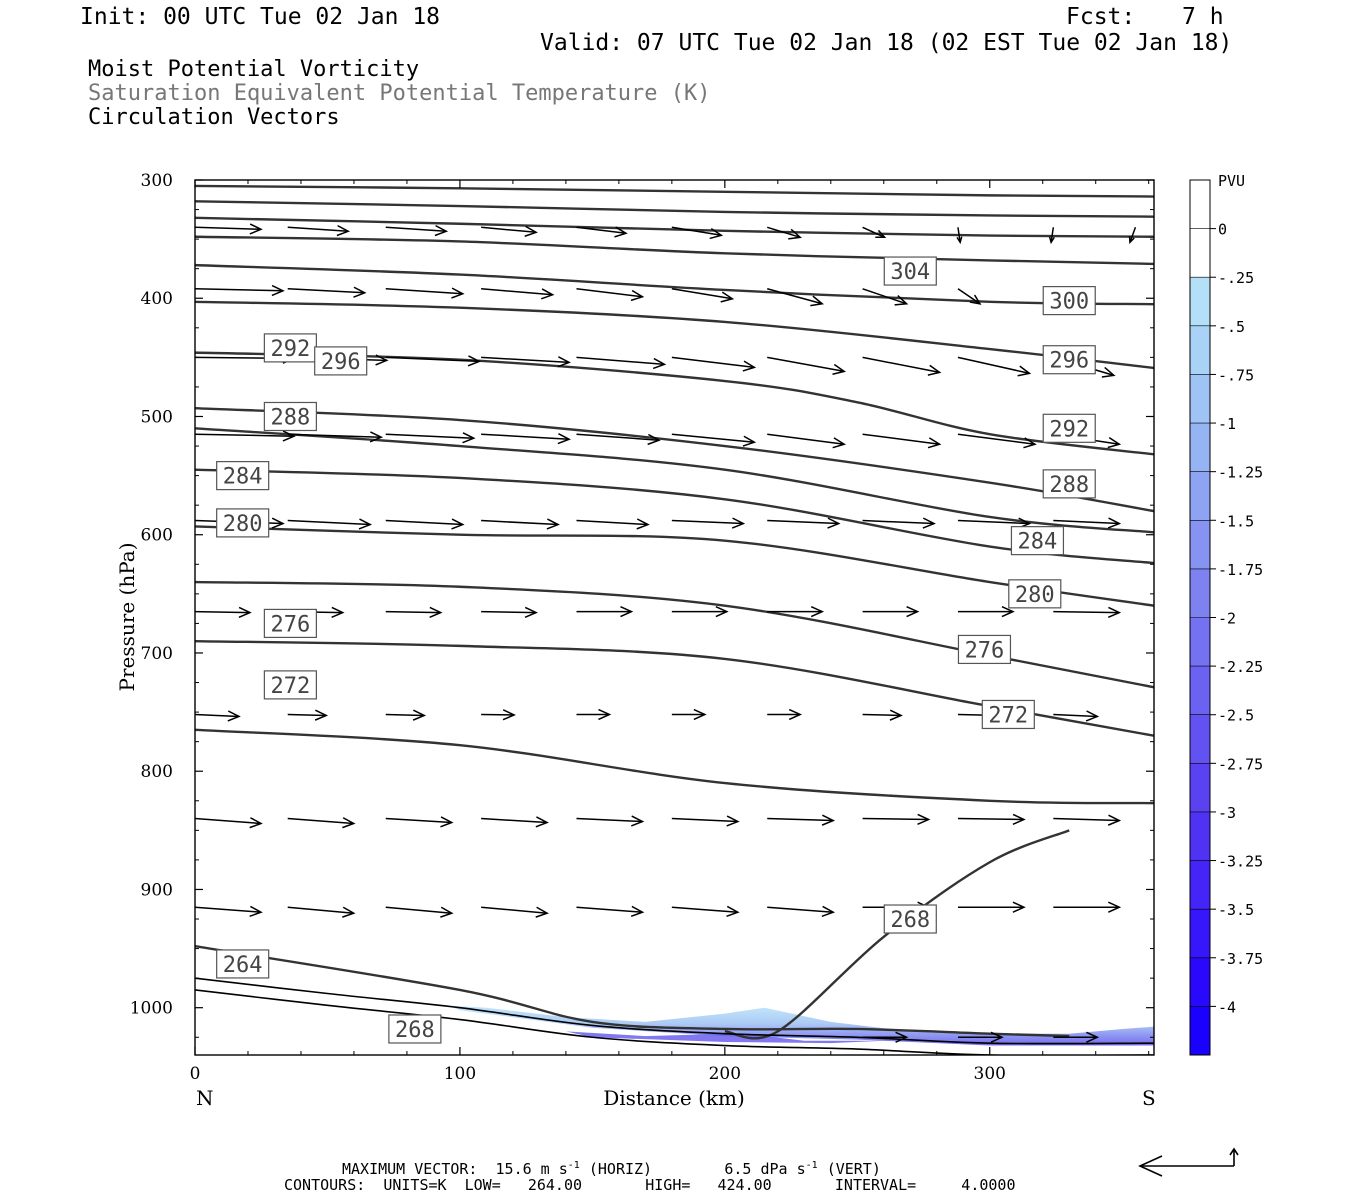 The height and width of the screenshot is (1200, 1350). Describe the element at coordinates (157, 654) in the screenshot. I see `y-tick-label-4: 700` at that location.